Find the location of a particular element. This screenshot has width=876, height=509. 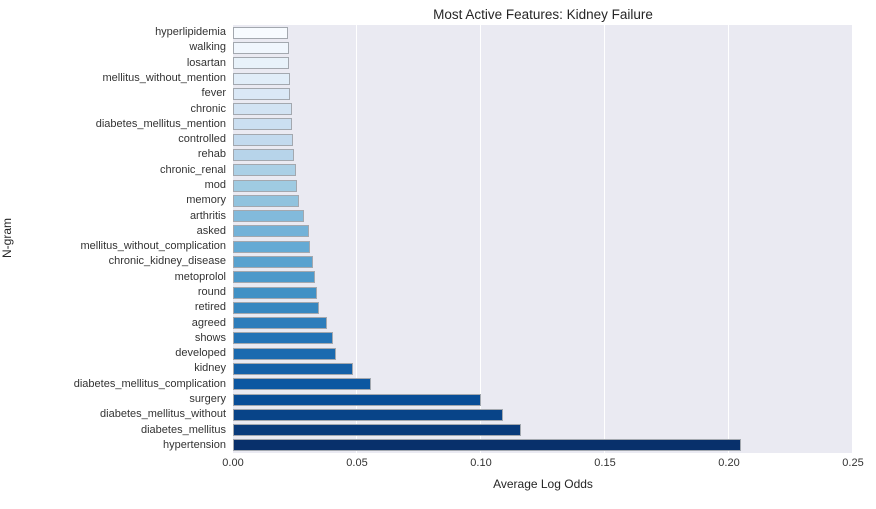

bar-metoprolol is located at coordinates (274, 277).